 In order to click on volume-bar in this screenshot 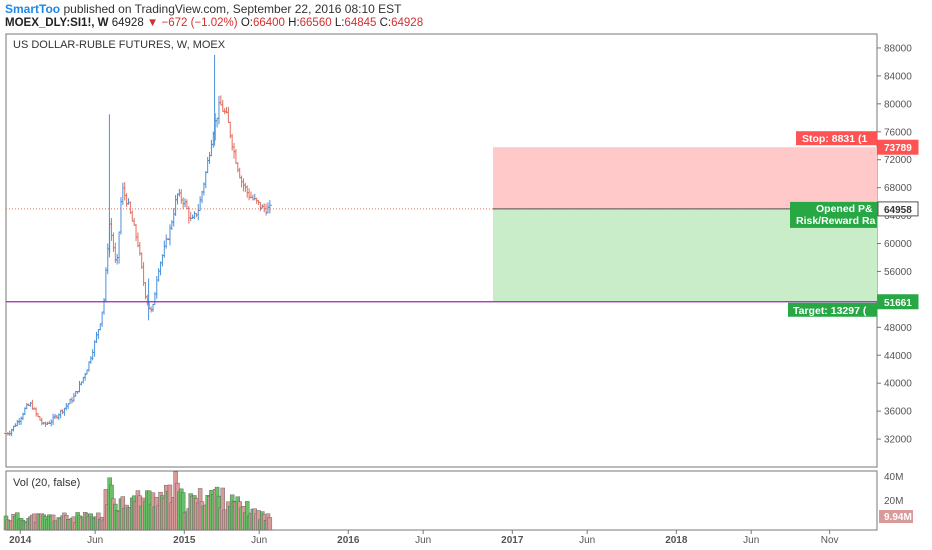, I will do `click(270, 524)`.